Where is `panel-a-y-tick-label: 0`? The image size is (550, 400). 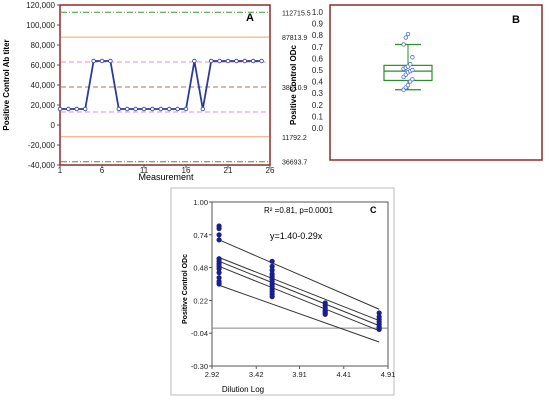 panel-a-y-tick-label: 0 is located at coordinates (53, 125).